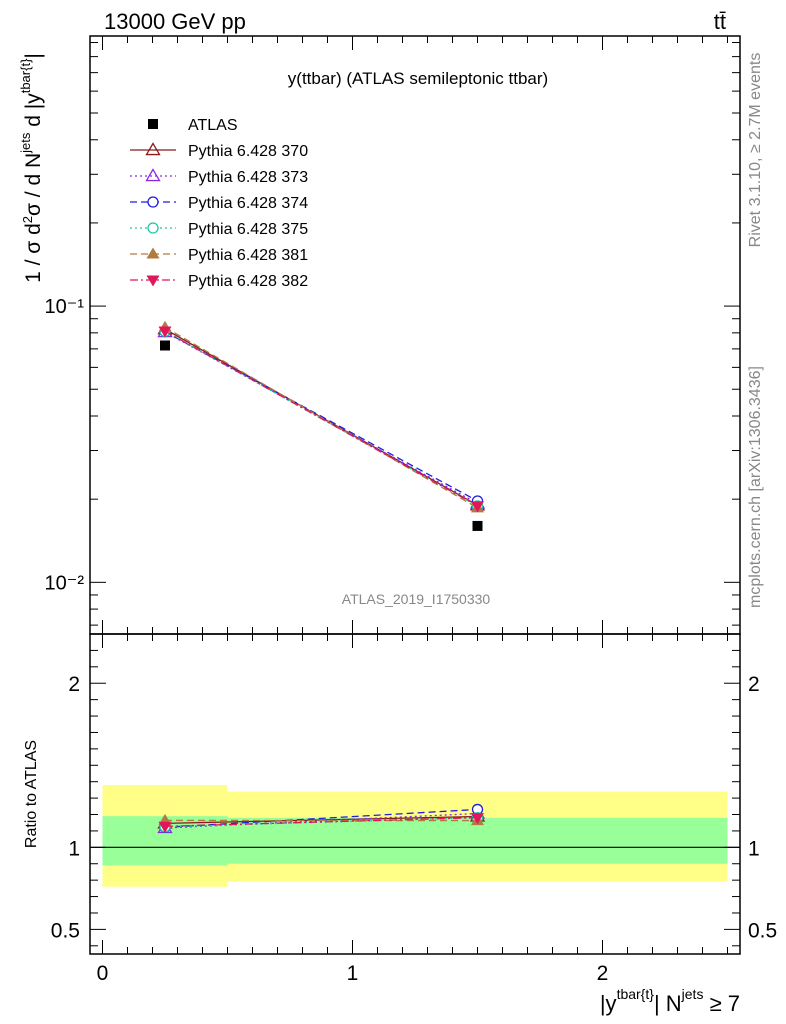 Image resolution: width=786 pixels, height=1024 pixels. Describe the element at coordinates (65, 307) in the screenshot. I see `main-y-tick-label: 10⁻¹` at that location.